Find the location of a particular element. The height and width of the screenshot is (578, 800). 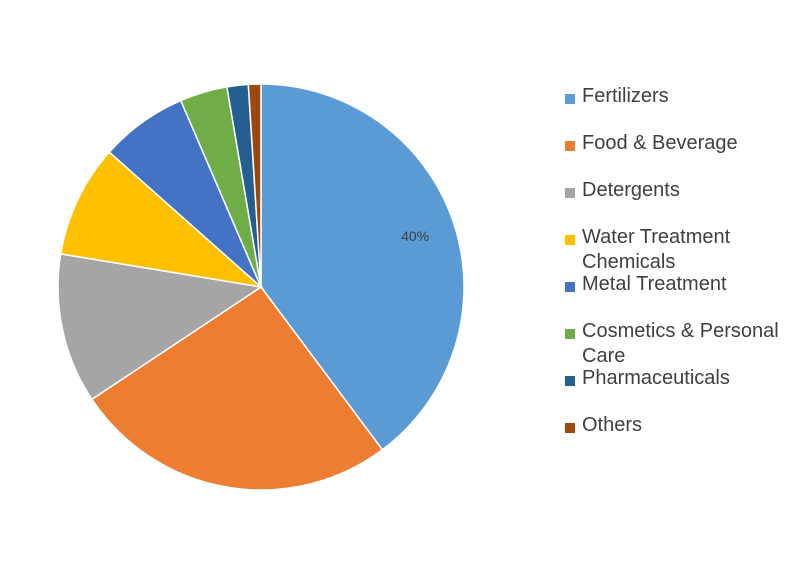

legend-label: Food & Beverage is located at coordinates (660, 143).